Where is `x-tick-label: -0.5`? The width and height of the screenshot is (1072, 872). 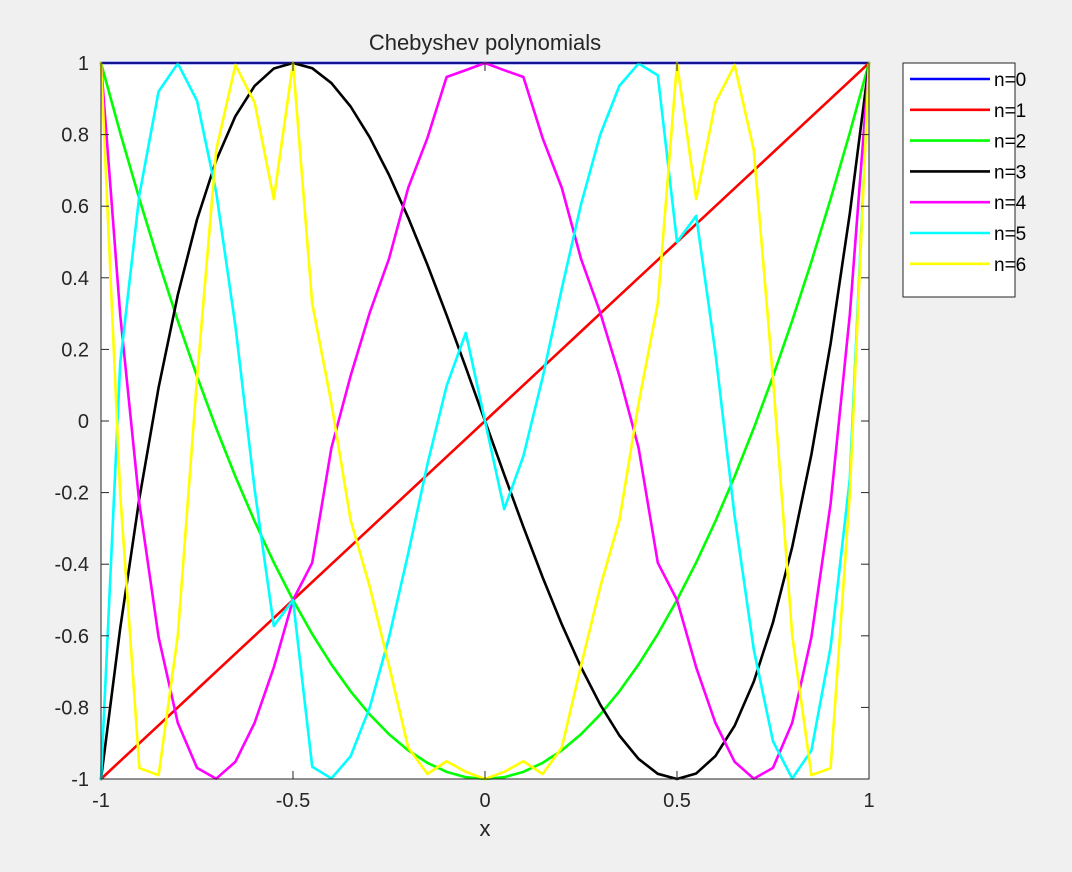
x-tick-label: -0.5 is located at coordinates (293, 801).